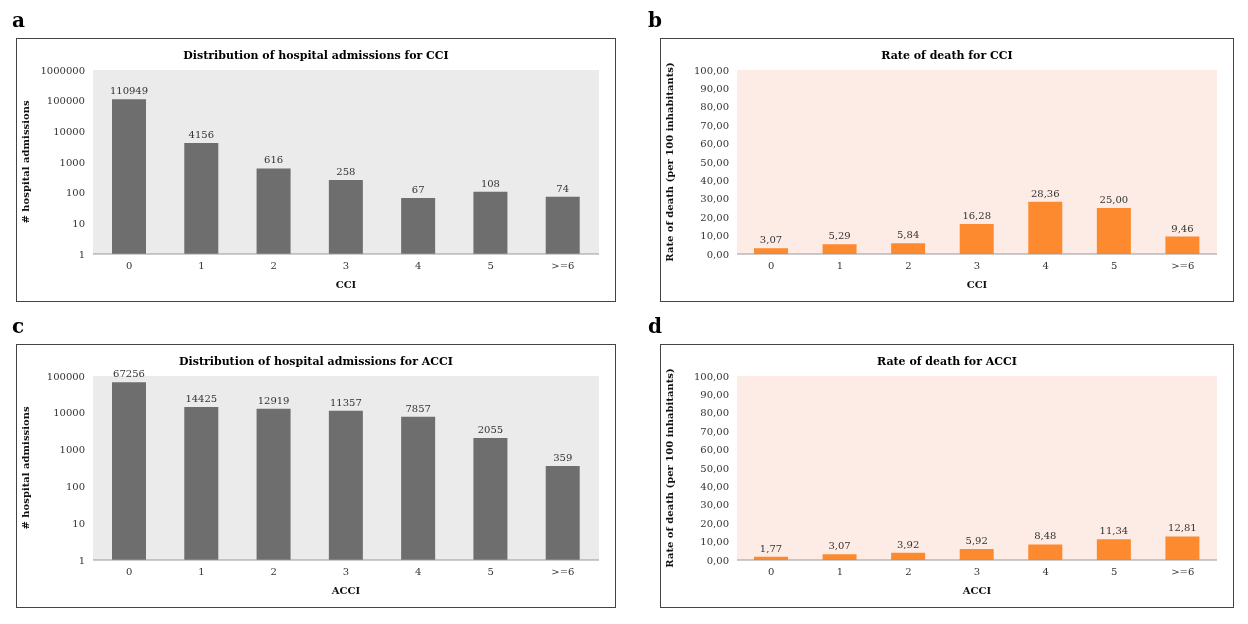 The width and height of the screenshot is (1248, 624). What do you see at coordinates (655, 327) in the screenshot?
I see `text: d` at bounding box center [655, 327].